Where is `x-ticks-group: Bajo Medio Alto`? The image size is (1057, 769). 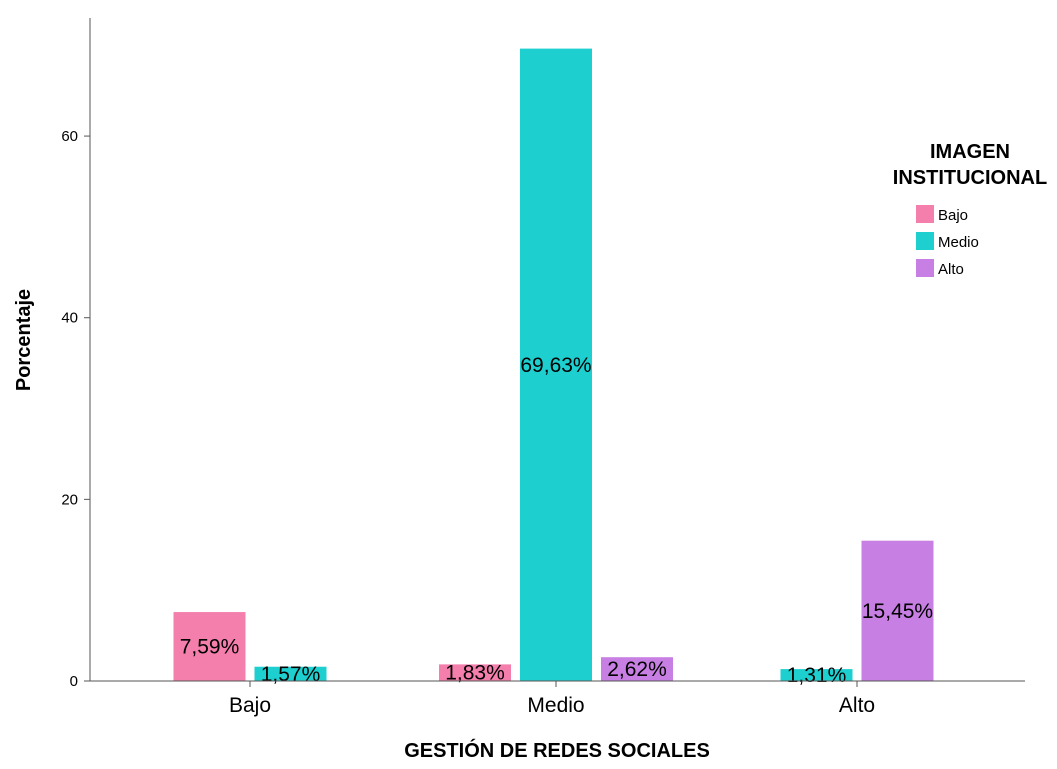
x-ticks-group: Bajo Medio Alto is located at coordinates (552, 699).